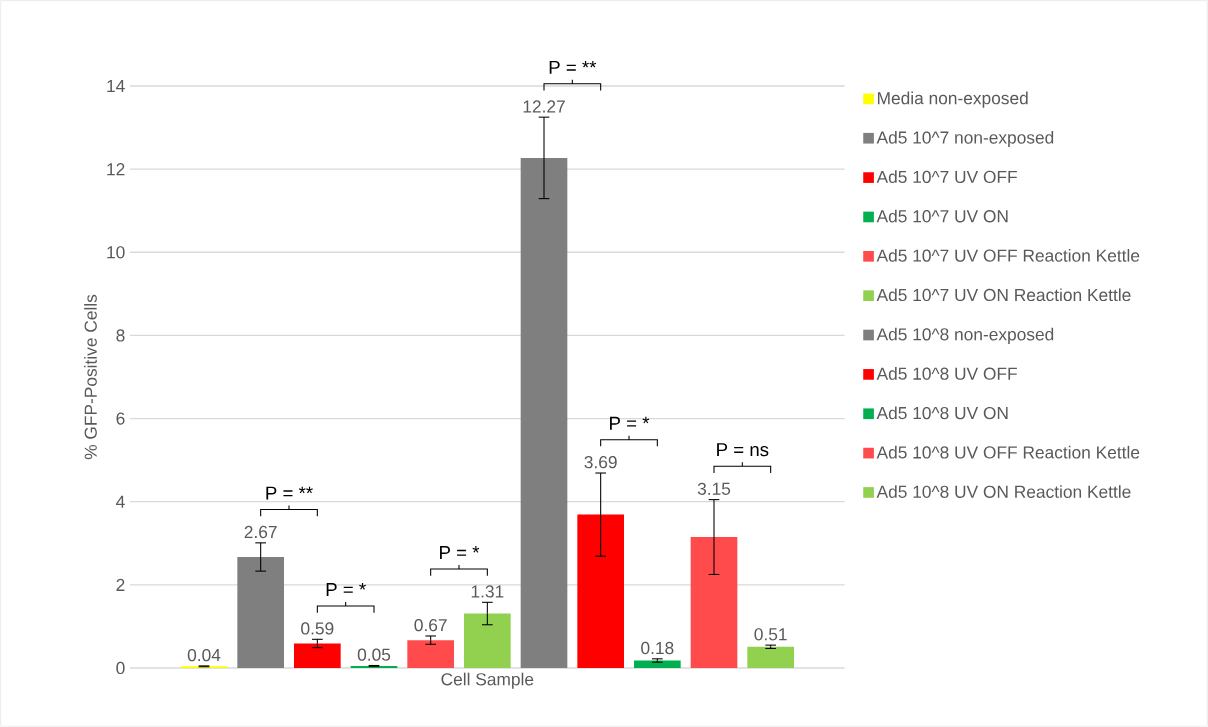 This screenshot has height=727, width=1208. I want to click on data-label: 0.67, so click(430, 625).